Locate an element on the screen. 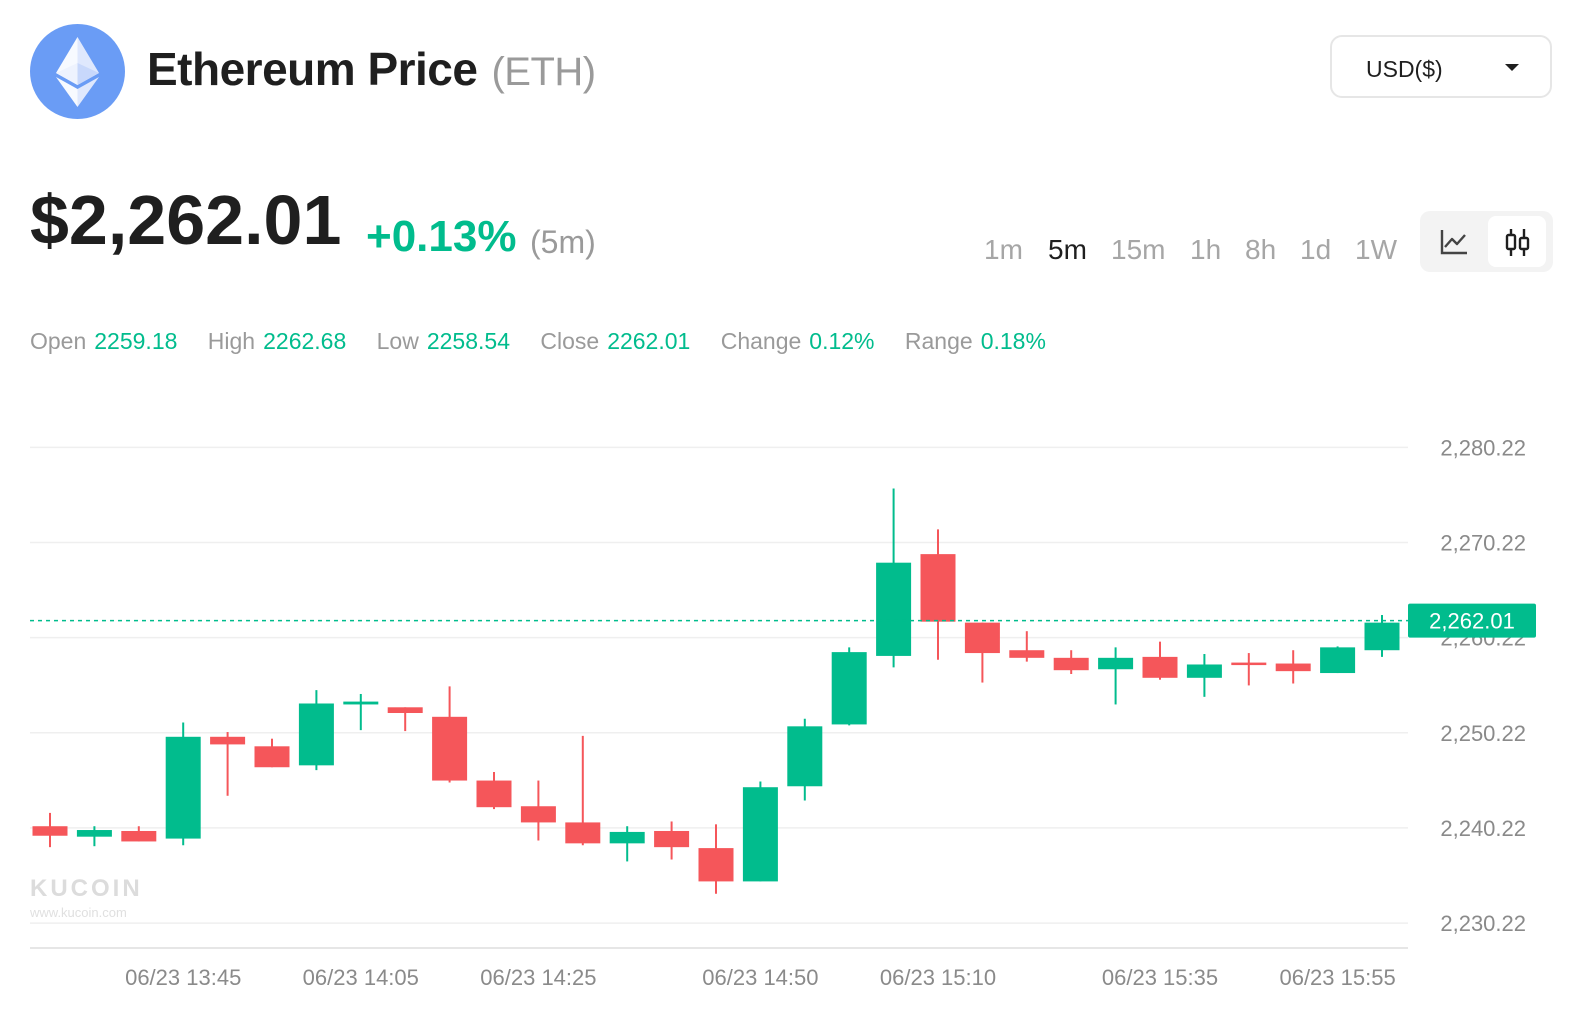 This screenshot has width=1580, height=1024. current-price: $2,262.01 is located at coordinates (186, 220).